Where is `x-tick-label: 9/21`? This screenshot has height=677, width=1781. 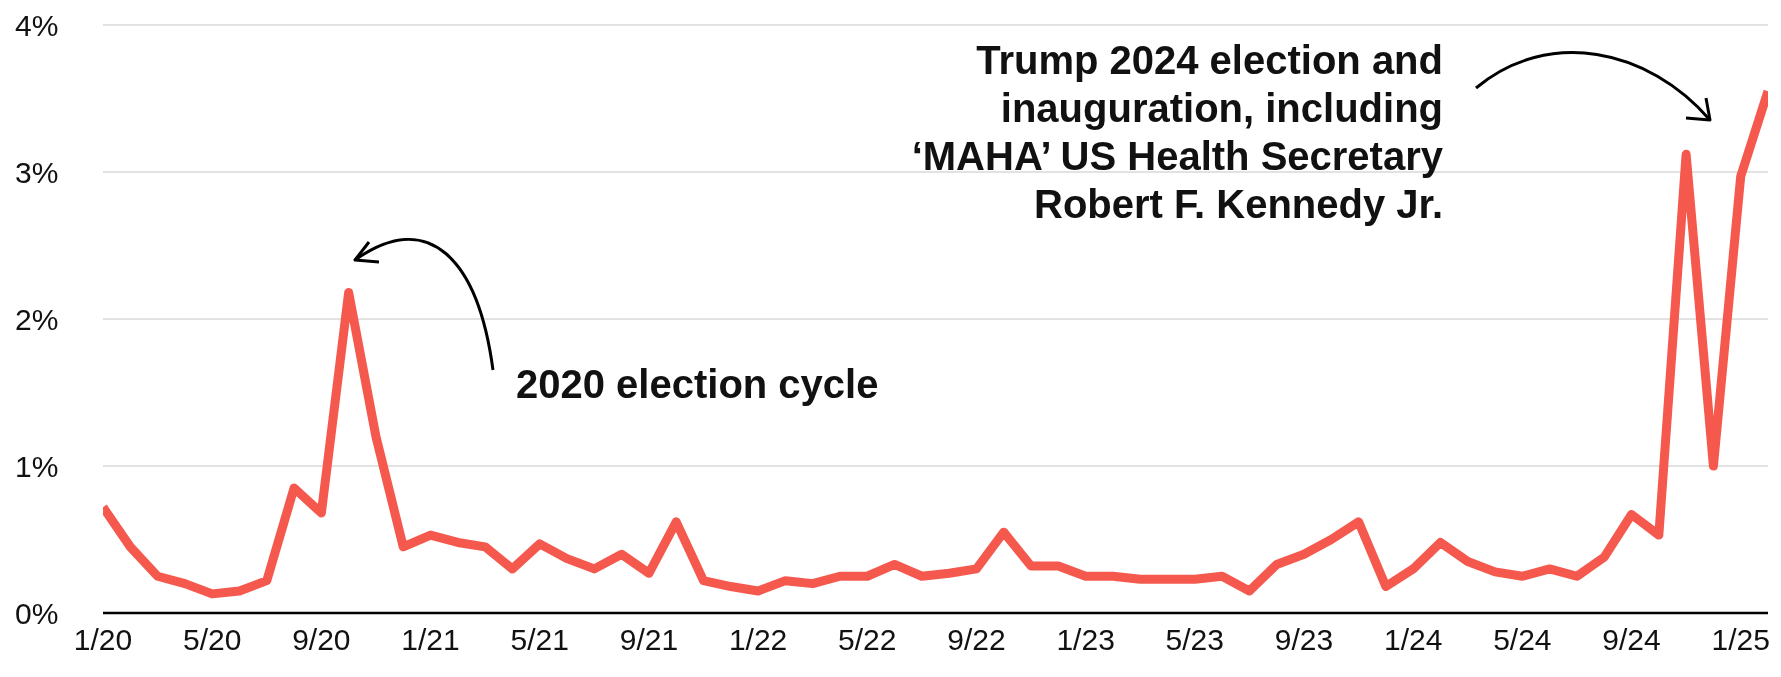 x-tick-label: 9/21 is located at coordinates (649, 640).